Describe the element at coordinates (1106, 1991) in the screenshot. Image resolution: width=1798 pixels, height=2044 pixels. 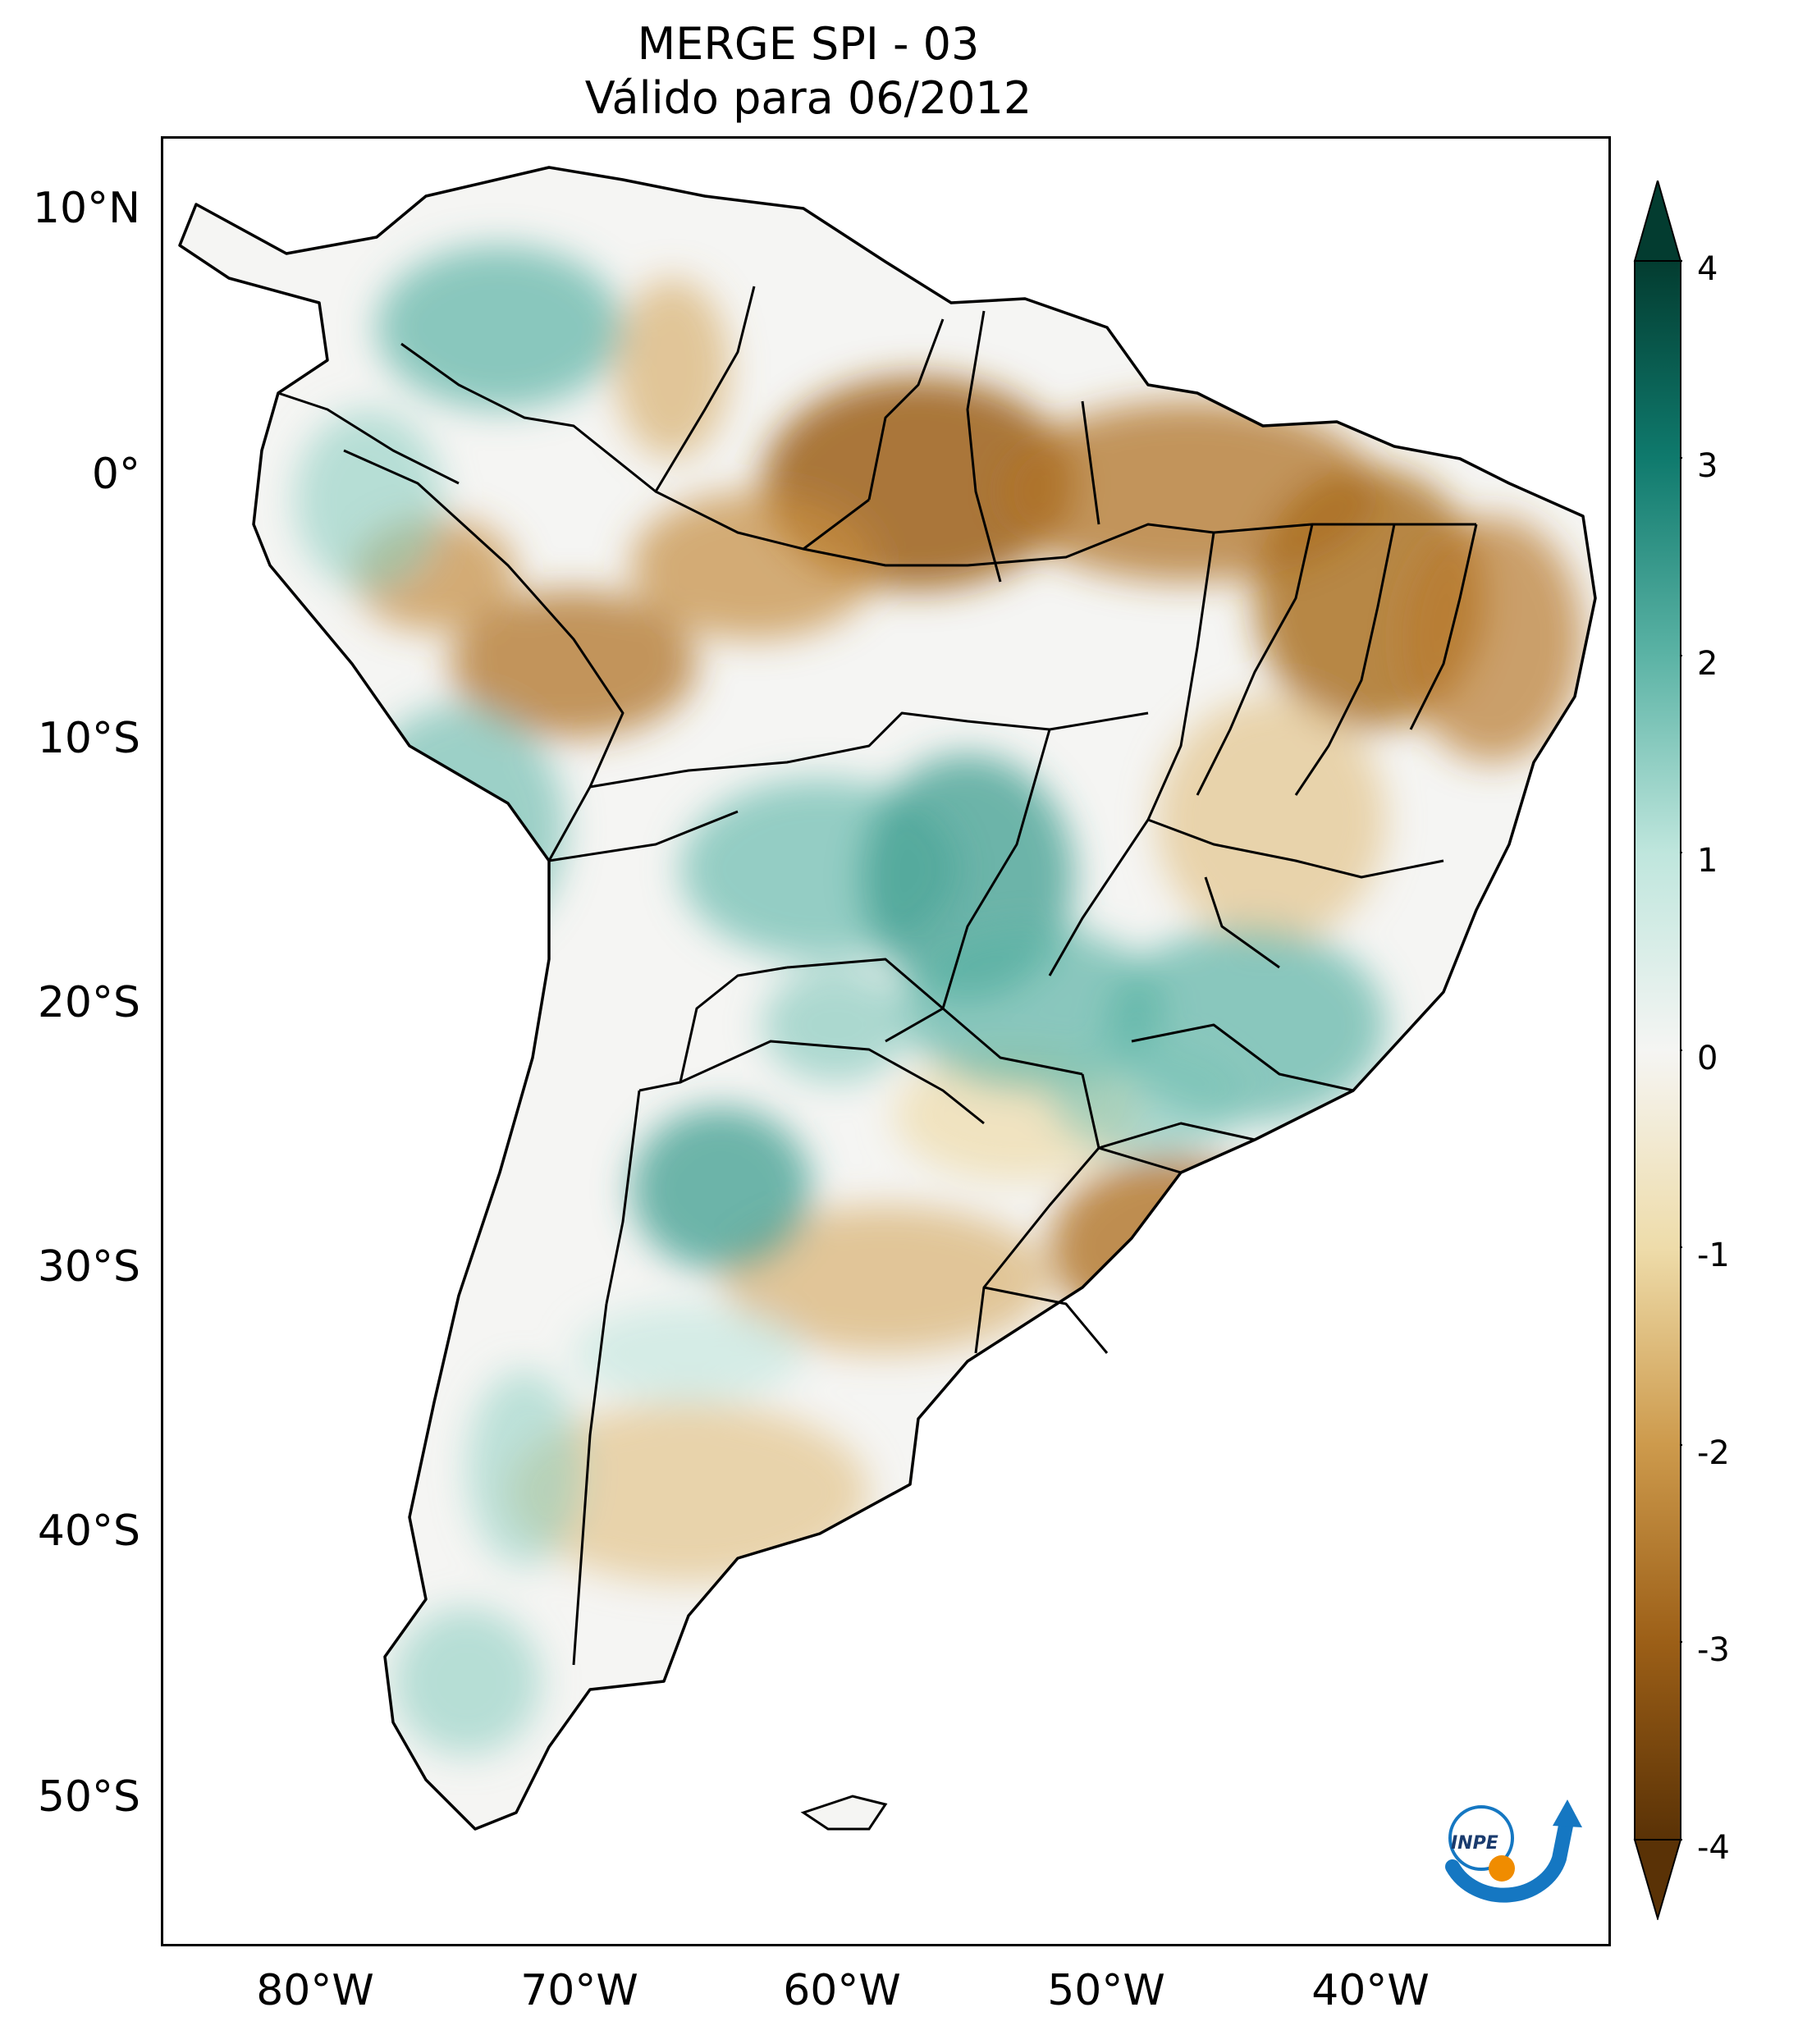
I see `lon-tick-label: 50°W` at that location.